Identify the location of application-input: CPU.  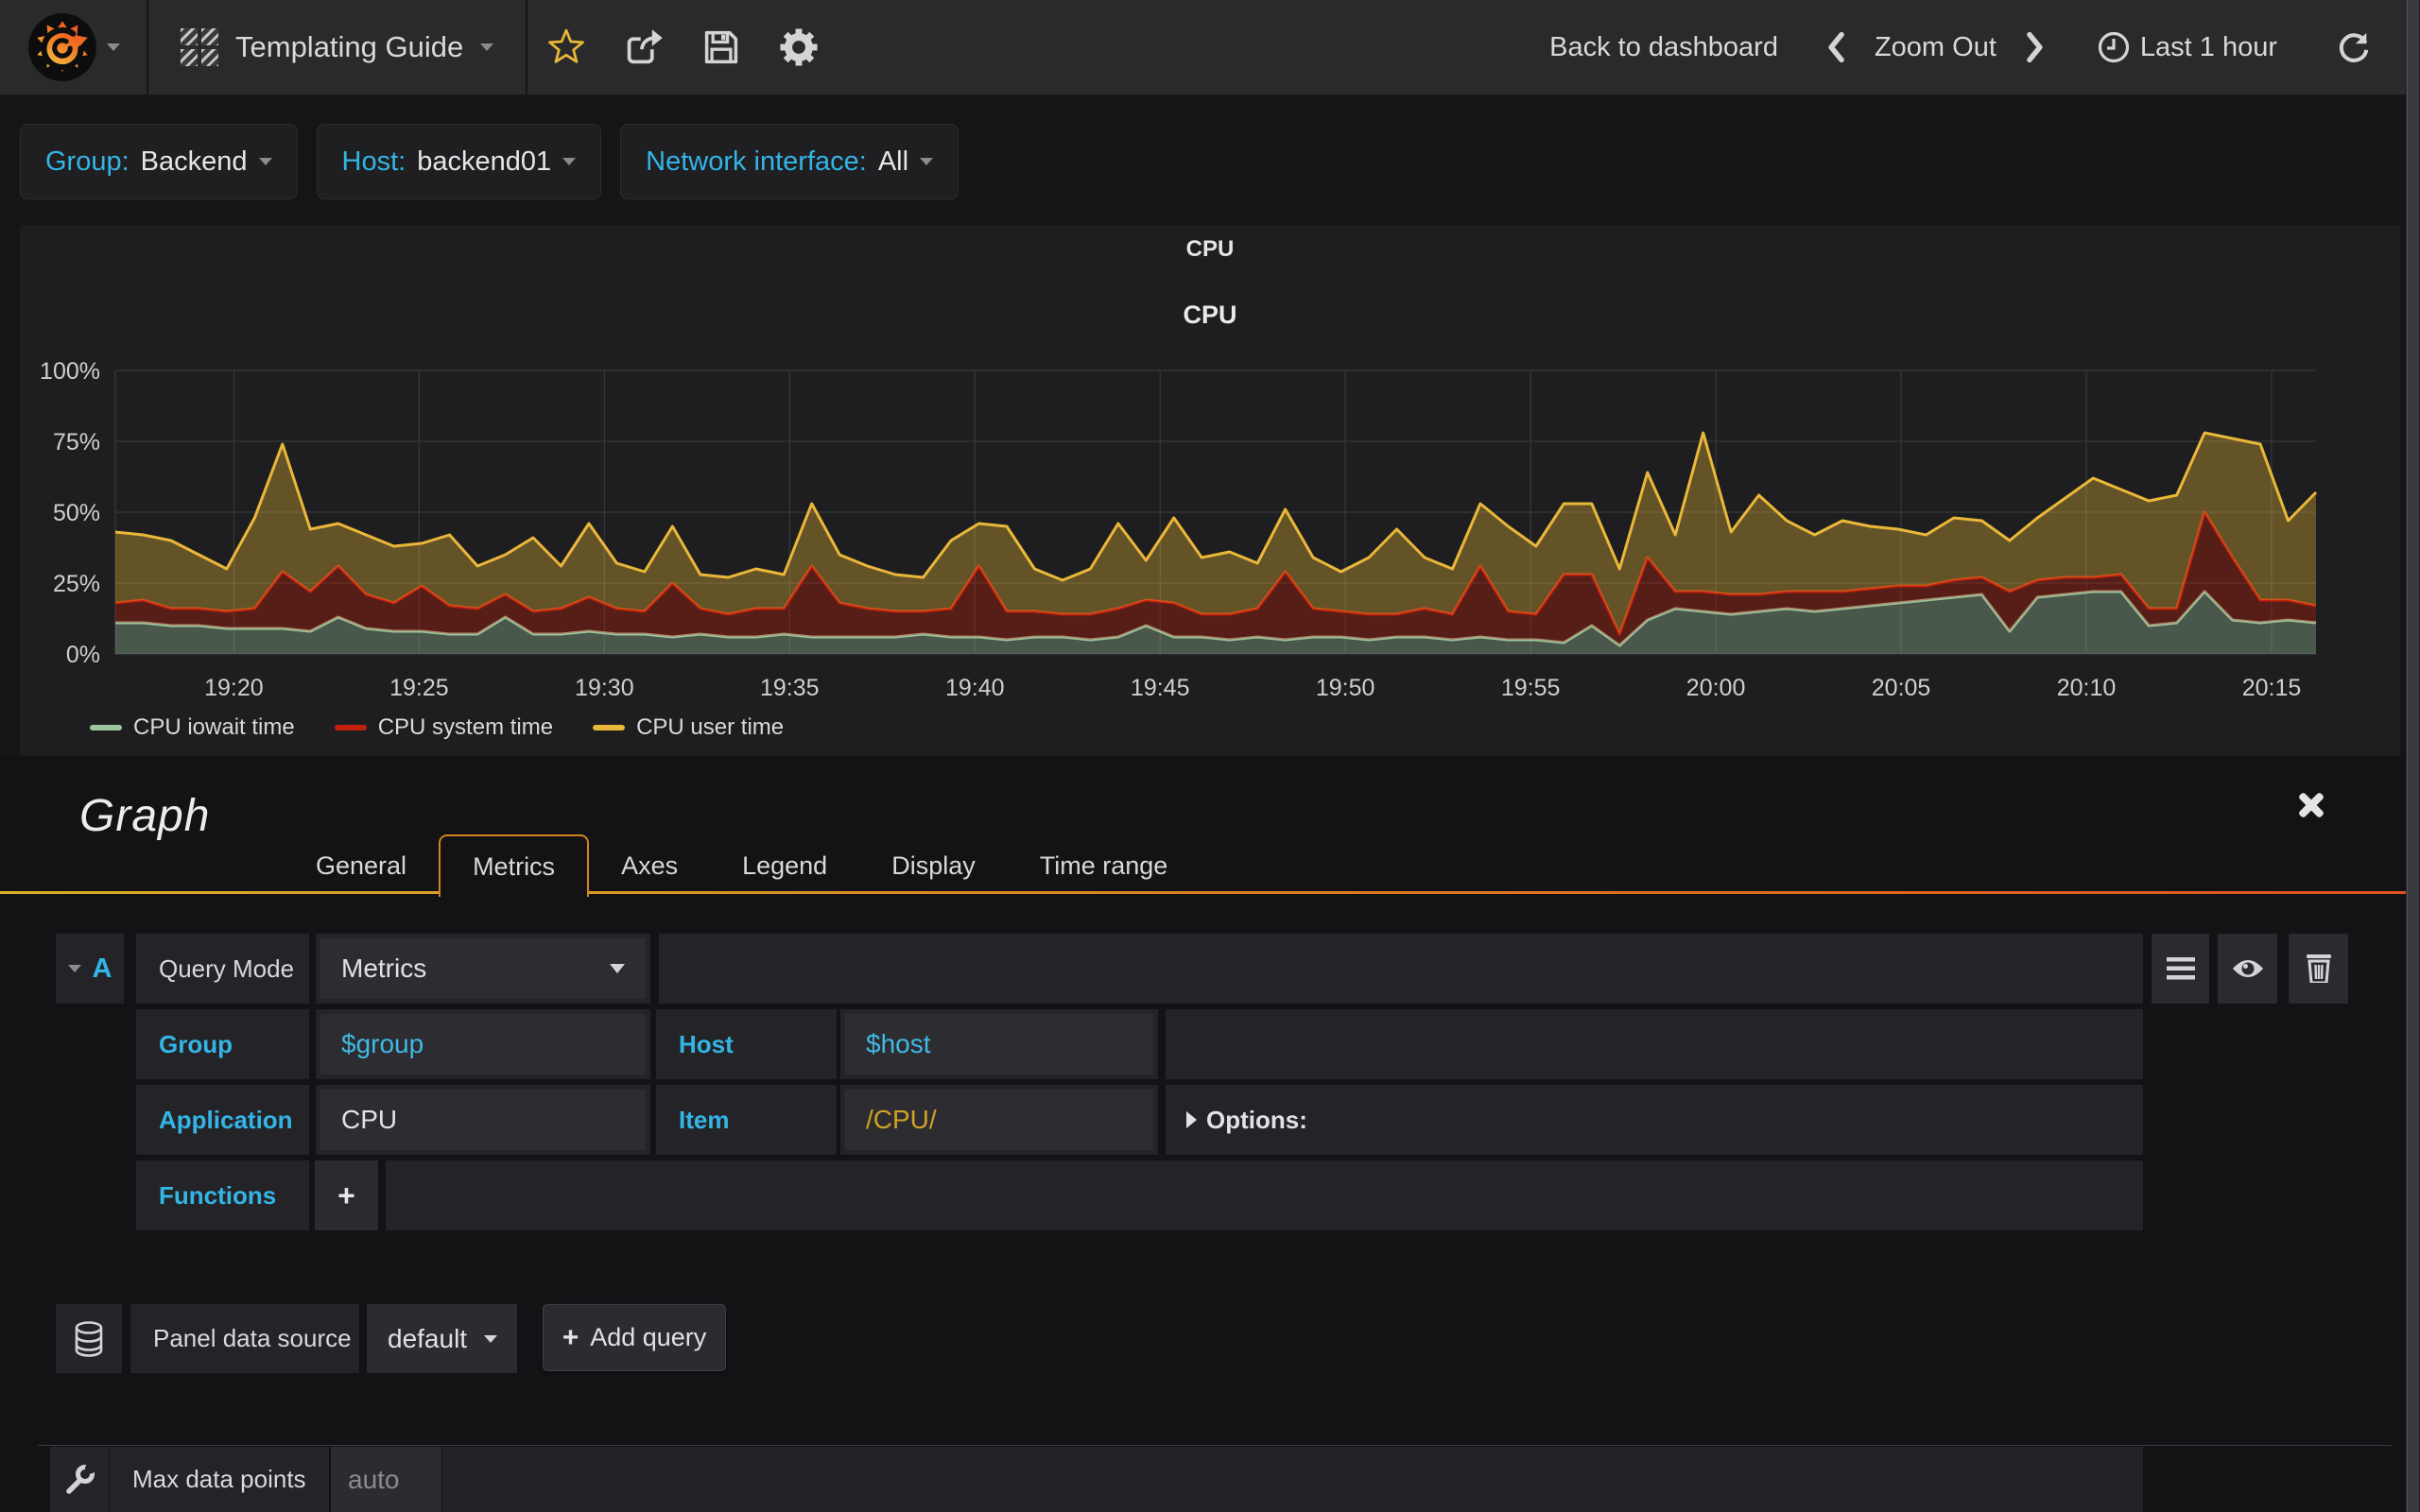
(483, 1120).